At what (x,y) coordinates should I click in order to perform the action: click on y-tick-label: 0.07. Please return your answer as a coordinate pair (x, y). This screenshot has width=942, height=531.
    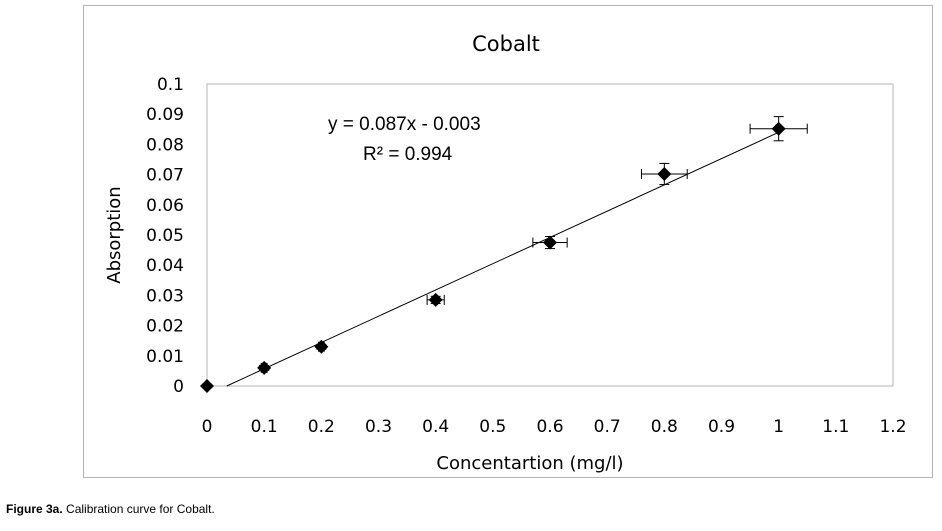
    Looking at the image, I should click on (165, 176).